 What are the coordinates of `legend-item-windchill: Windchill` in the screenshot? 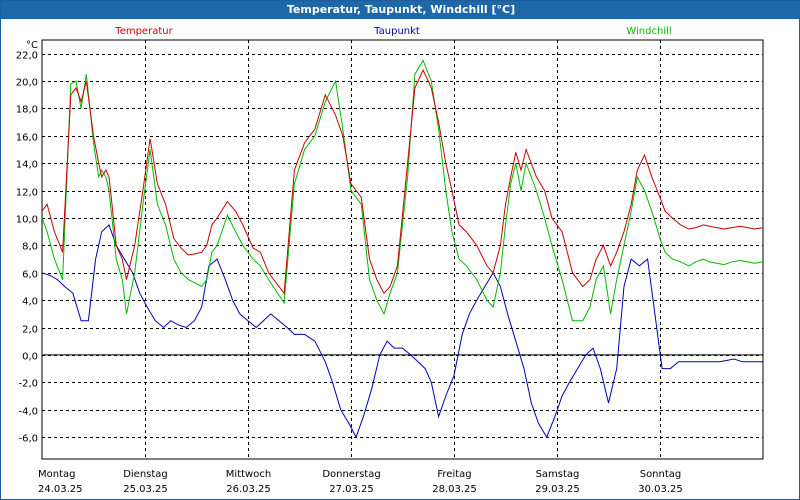 It's located at (648, 31).